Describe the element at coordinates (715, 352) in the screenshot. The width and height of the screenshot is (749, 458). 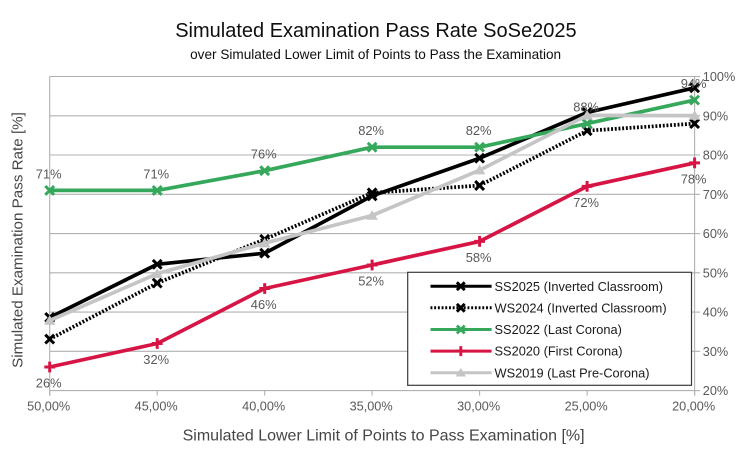
I see `svg-text: 30%` at that location.